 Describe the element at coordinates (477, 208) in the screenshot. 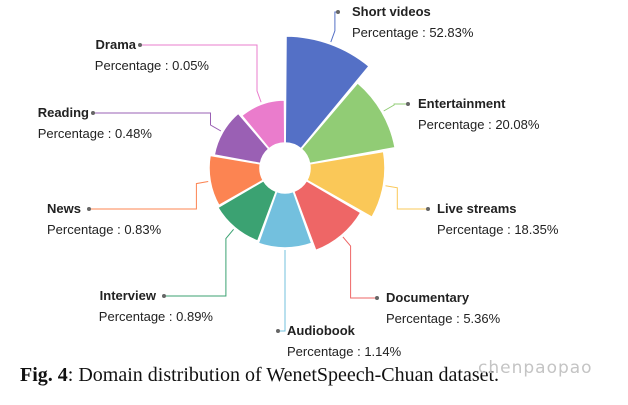

I see `label-name-live-streams: Live streams` at that location.